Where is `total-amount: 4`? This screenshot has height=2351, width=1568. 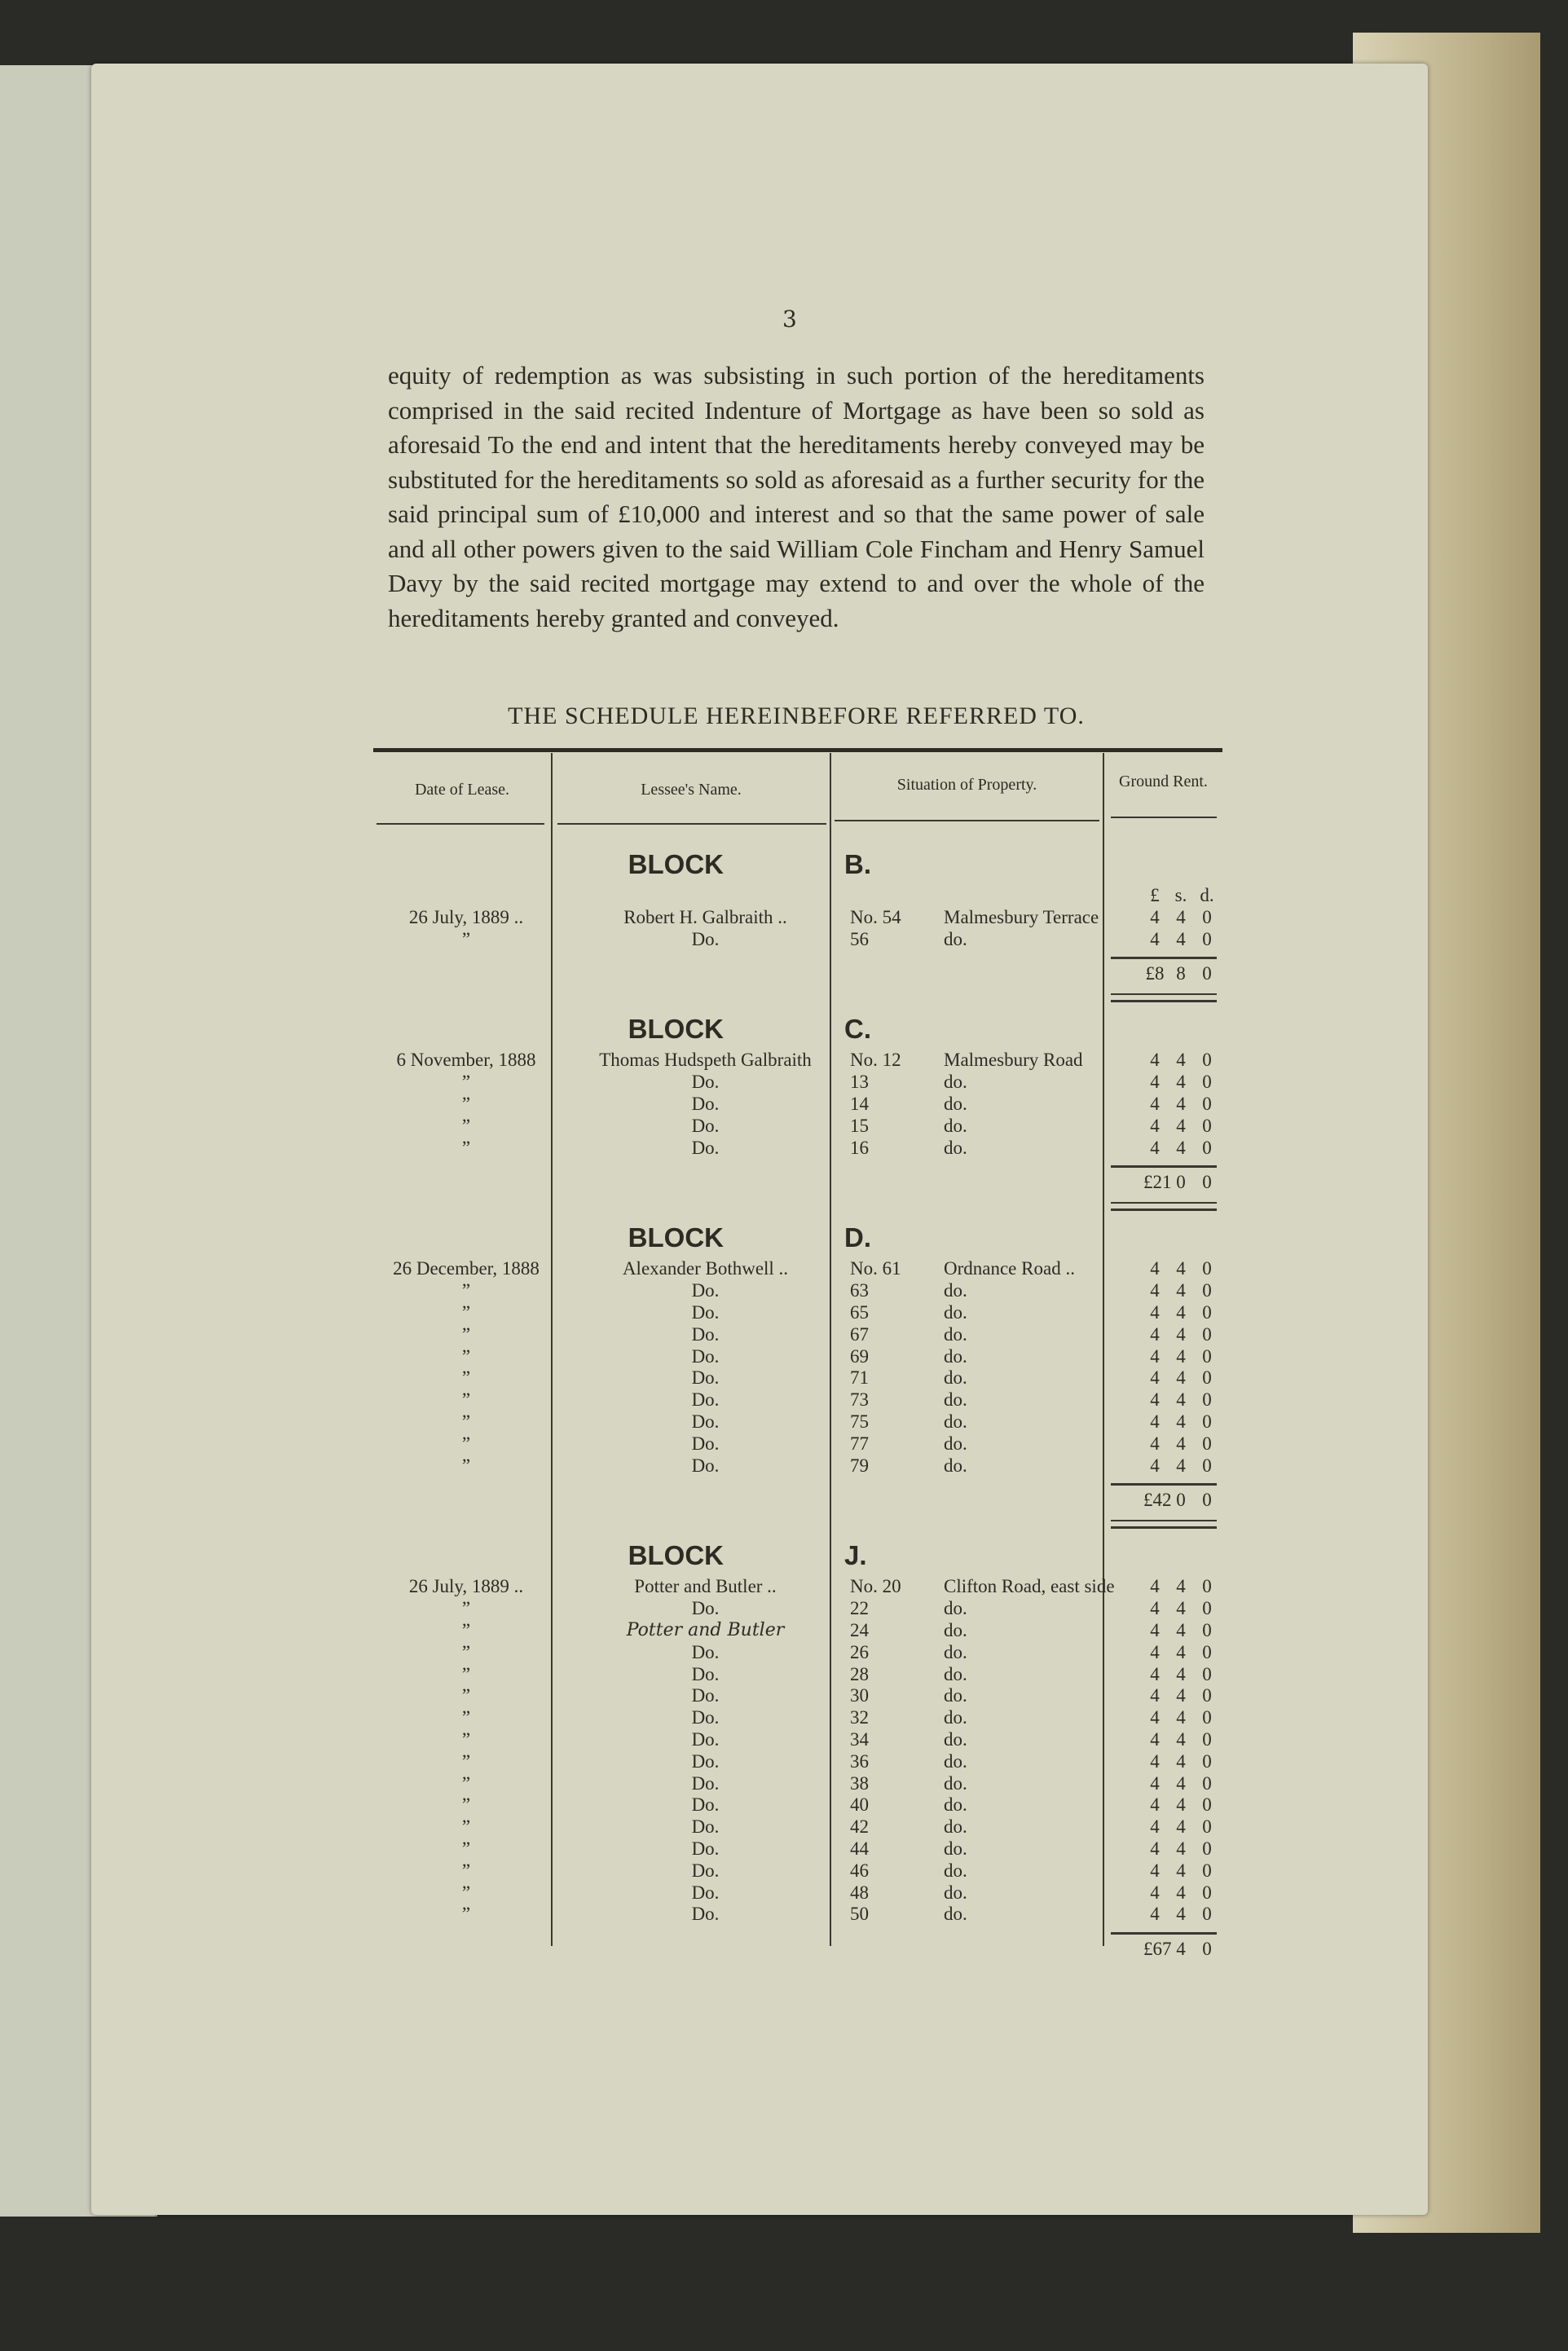 total-amount: 4 is located at coordinates (1181, 1950).